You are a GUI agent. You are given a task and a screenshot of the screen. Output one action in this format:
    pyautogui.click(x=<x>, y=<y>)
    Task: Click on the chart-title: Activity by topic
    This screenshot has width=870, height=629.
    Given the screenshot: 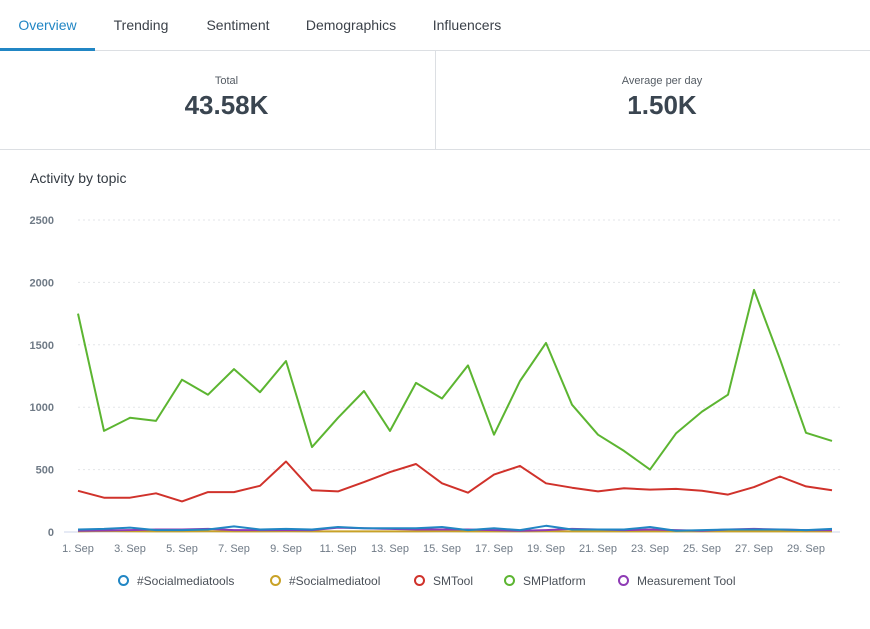 What is the action you would take?
    pyautogui.click(x=78, y=178)
    